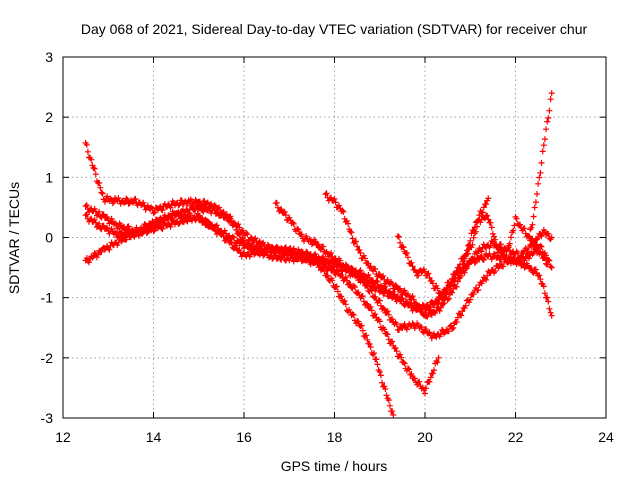 The height and width of the screenshot is (480, 640). Describe the element at coordinates (154, 437) in the screenshot. I see `x-tick-label: 14` at that location.